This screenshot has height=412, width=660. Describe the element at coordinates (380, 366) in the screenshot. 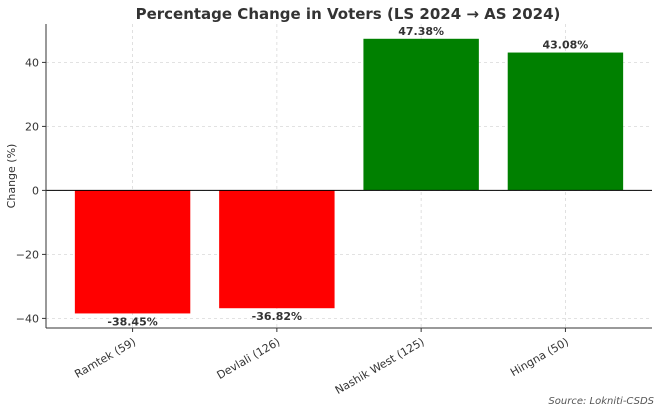

I see `x-tick-label: Nashik West (125)` at that location.